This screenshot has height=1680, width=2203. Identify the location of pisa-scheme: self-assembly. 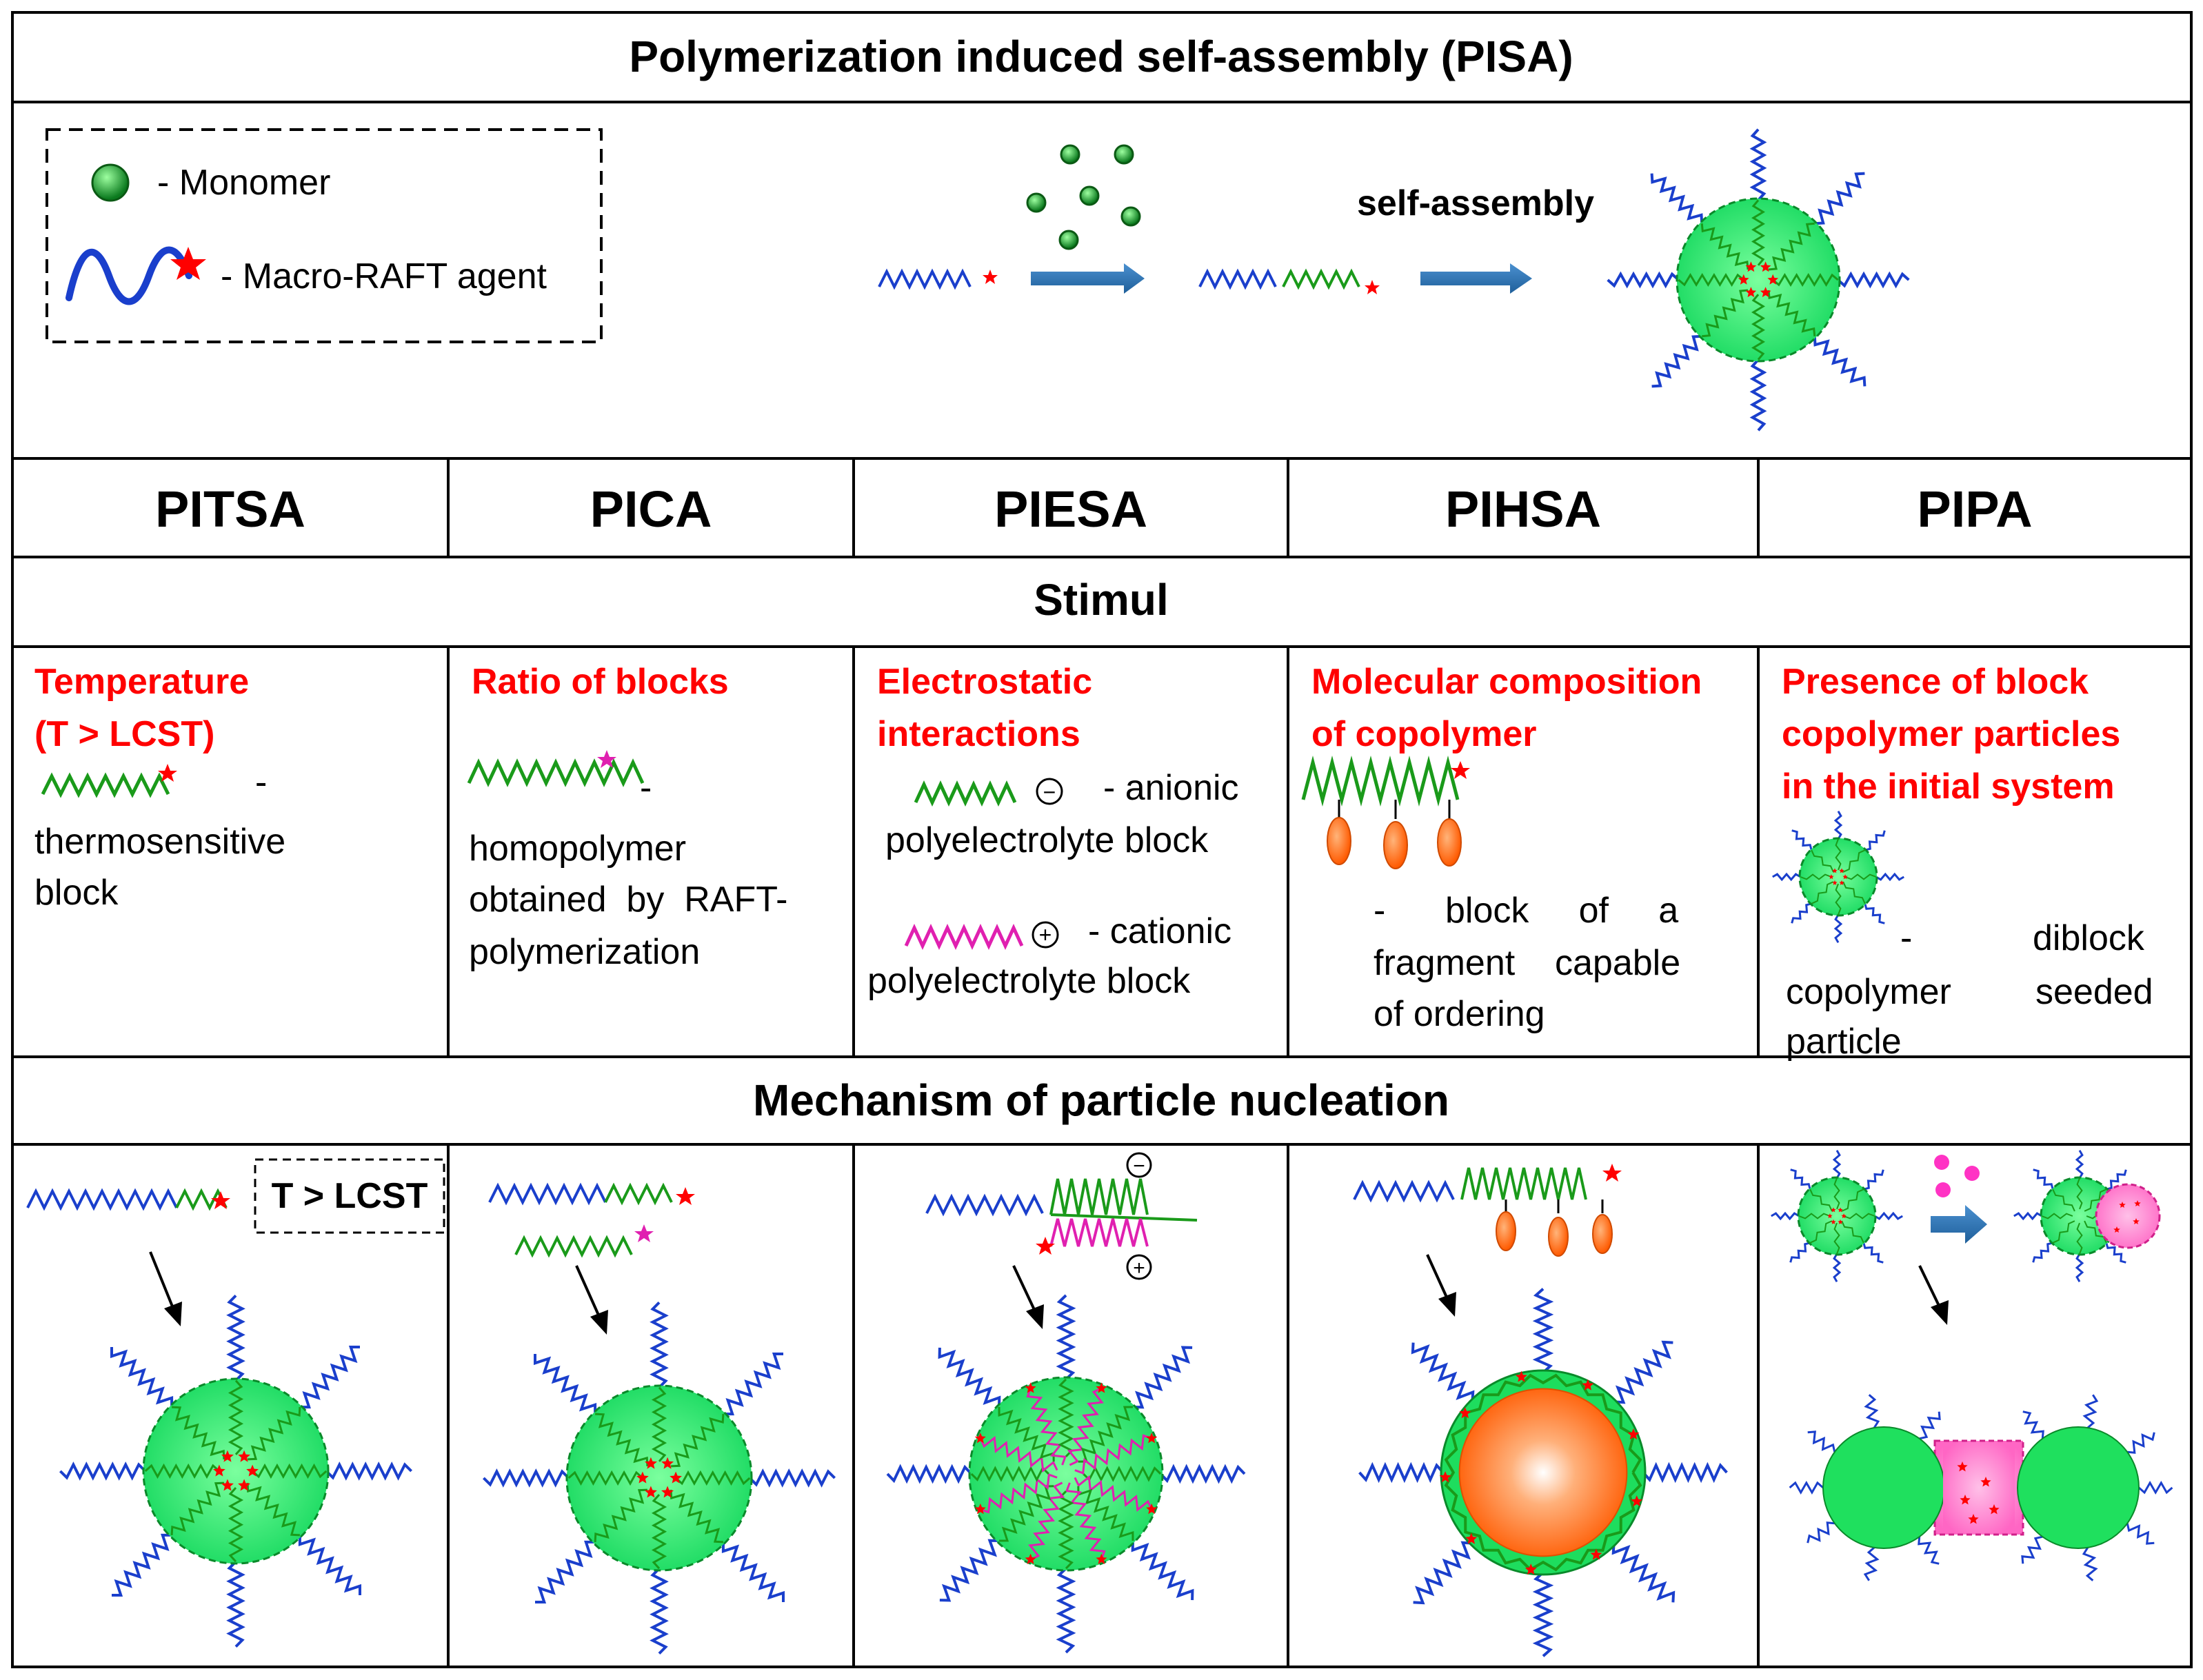
(1394, 280).